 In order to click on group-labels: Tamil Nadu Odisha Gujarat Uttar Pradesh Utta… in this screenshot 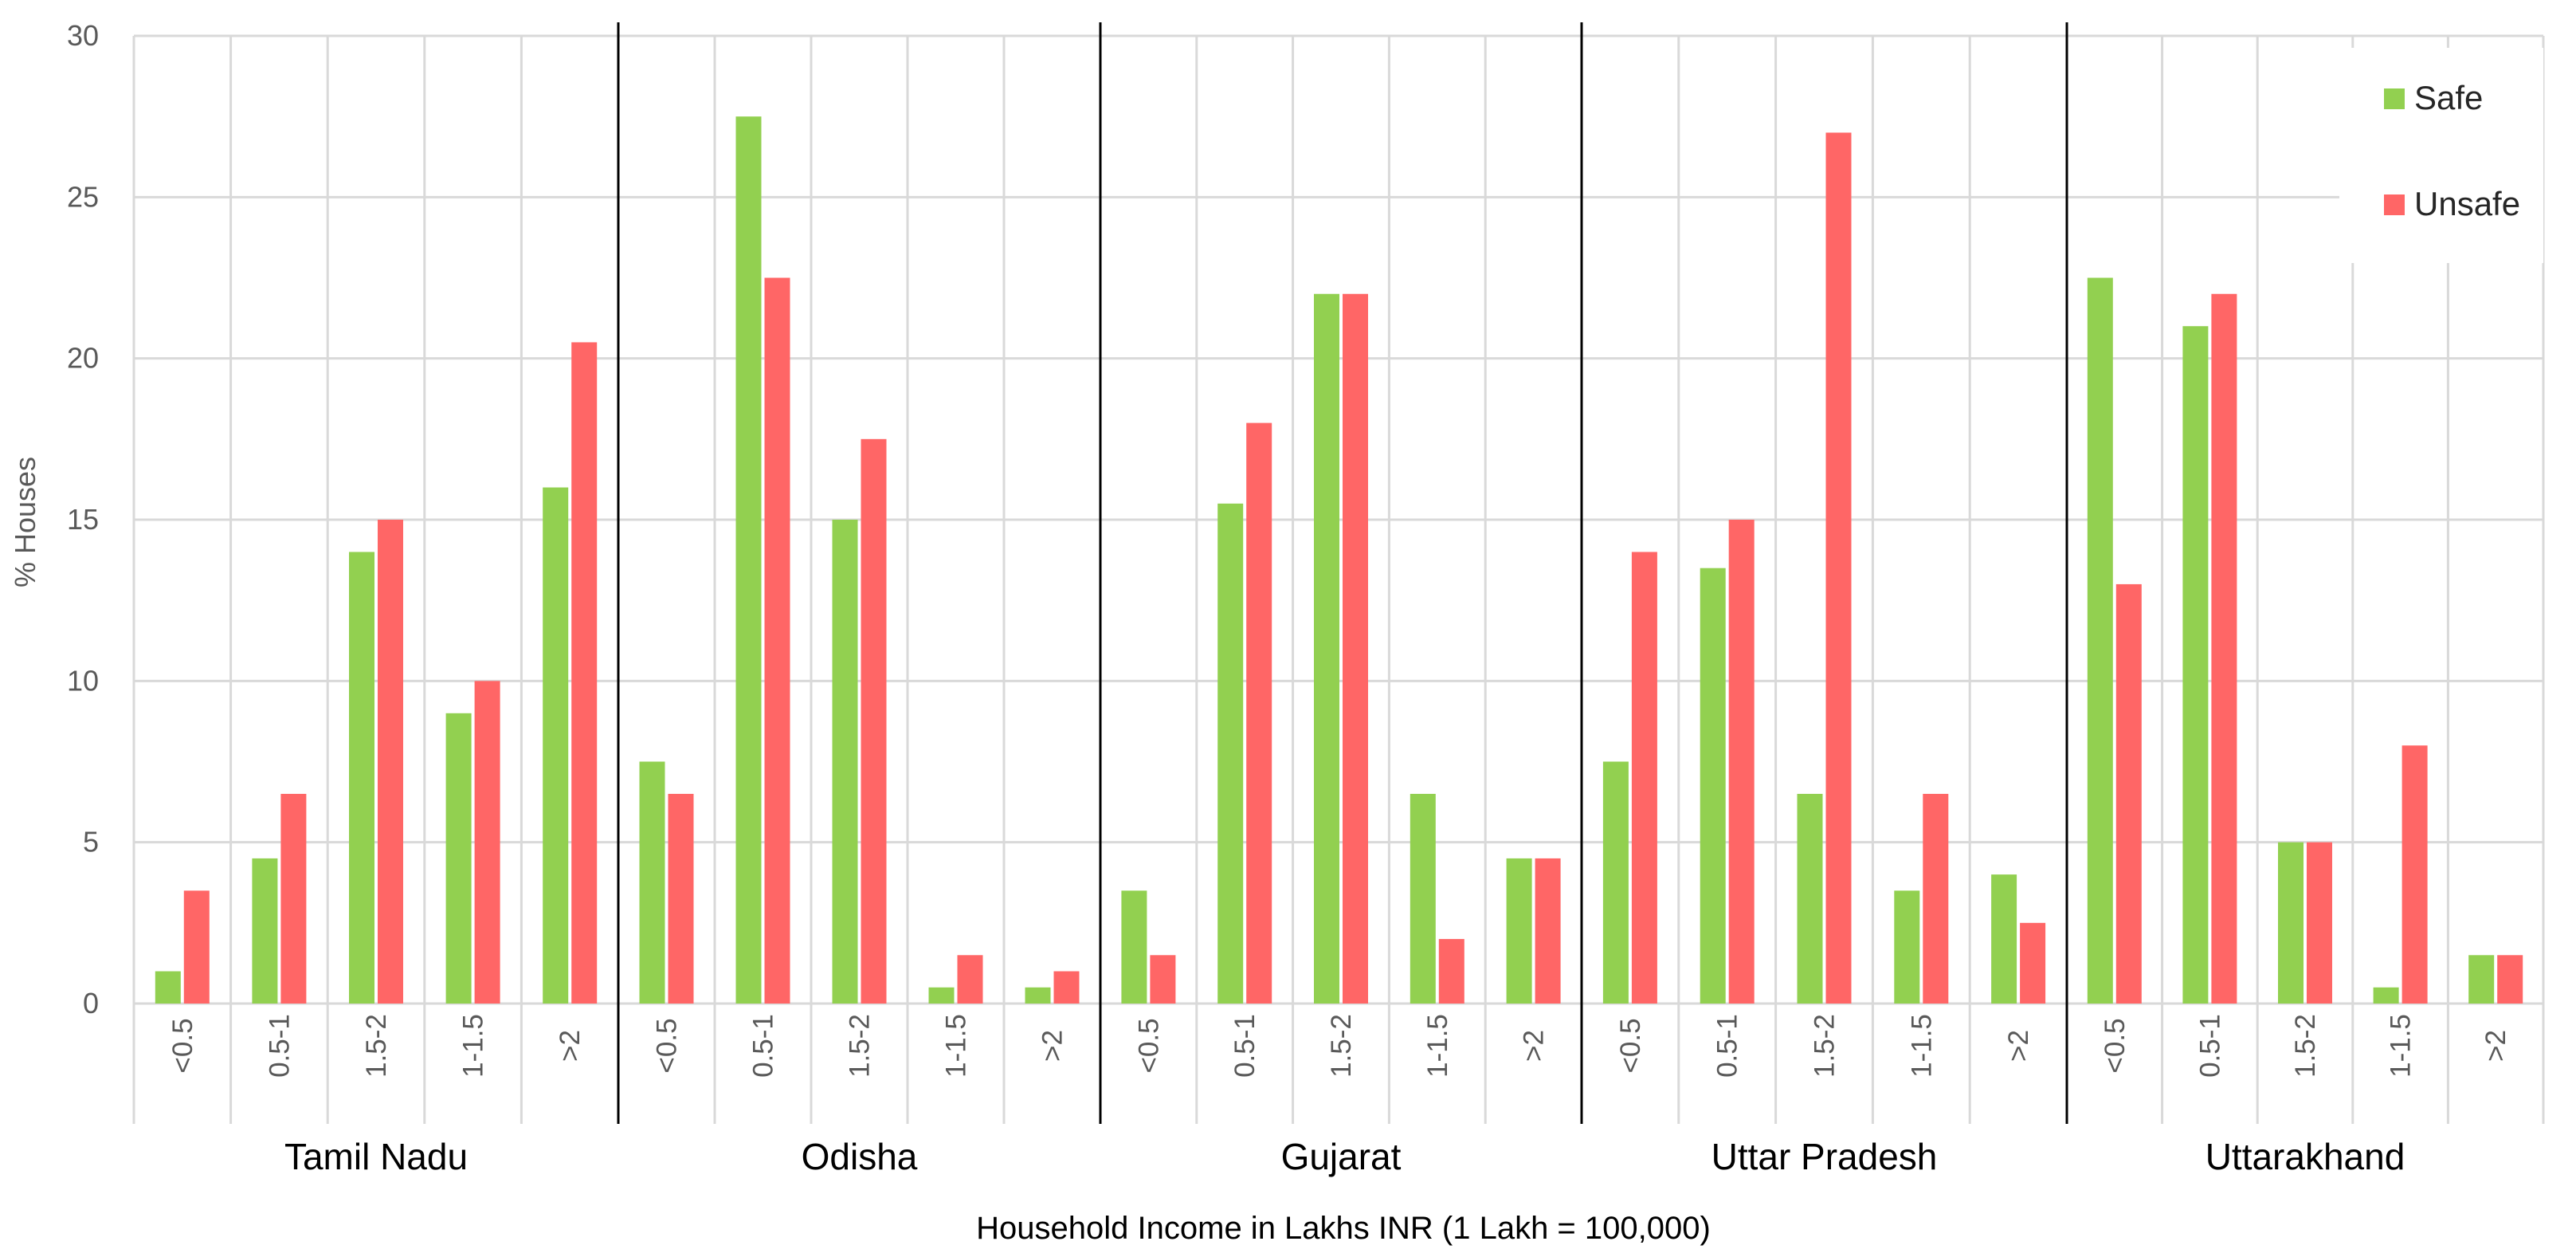, I will do `click(1344, 1156)`.